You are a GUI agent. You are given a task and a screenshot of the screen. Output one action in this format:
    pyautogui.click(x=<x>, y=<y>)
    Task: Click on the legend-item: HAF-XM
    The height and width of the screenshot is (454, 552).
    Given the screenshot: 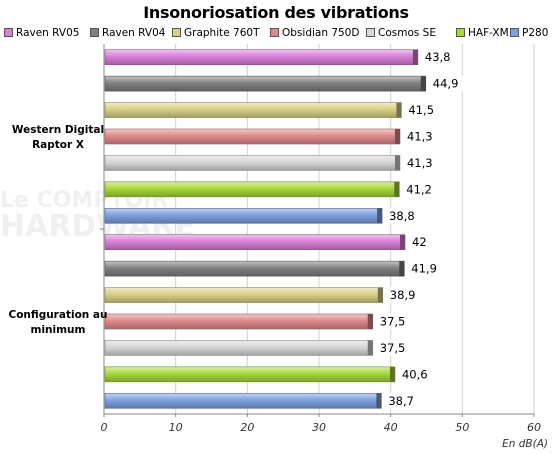 What is the action you would take?
    pyautogui.click(x=482, y=33)
    